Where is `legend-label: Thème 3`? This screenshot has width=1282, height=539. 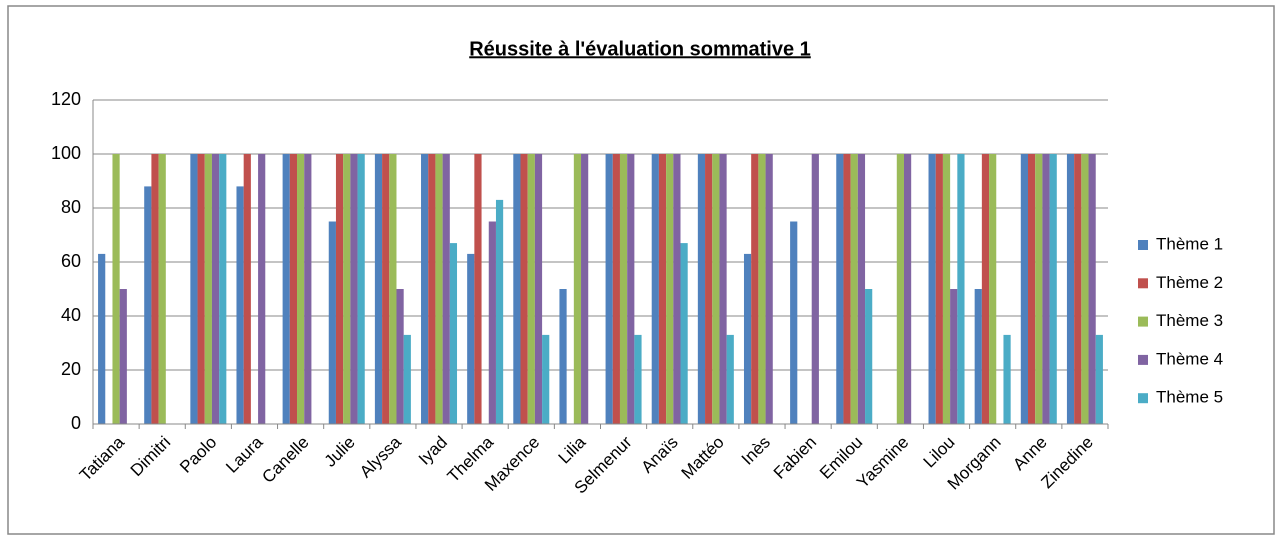
legend-label: Thème 3 is located at coordinates (1189, 320).